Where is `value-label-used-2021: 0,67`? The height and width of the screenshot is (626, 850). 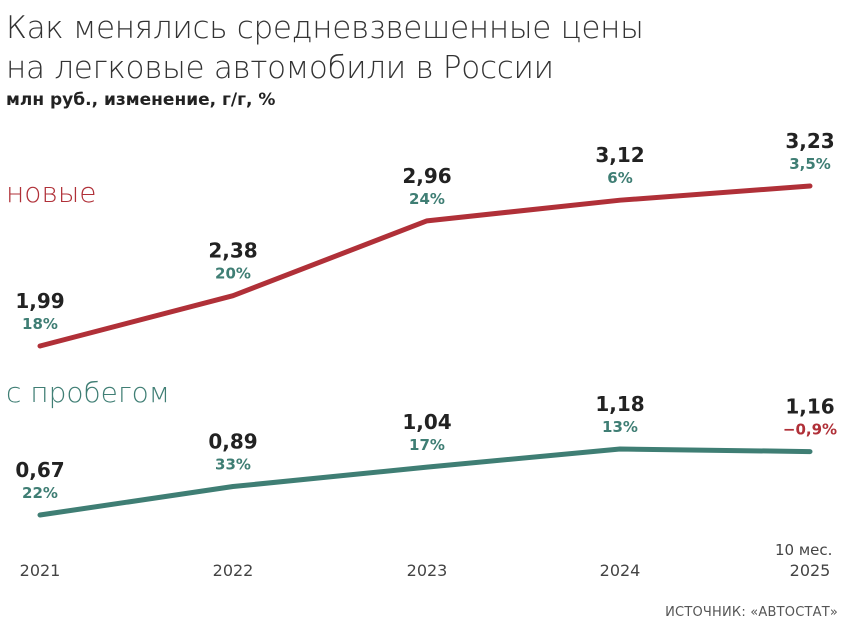 value-label-used-2021: 0,67 is located at coordinates (39, 470).